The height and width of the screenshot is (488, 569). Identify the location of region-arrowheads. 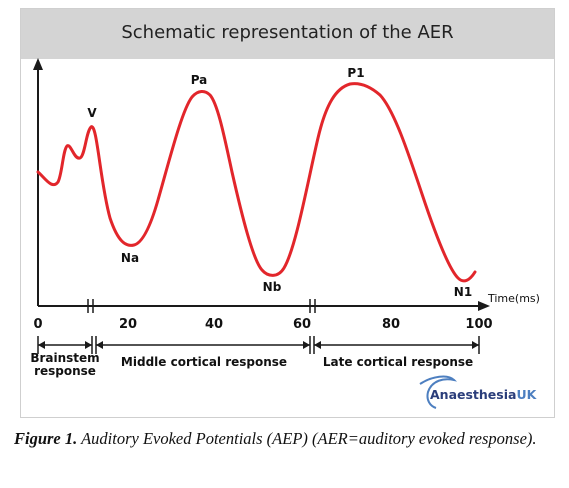
(258, 345).